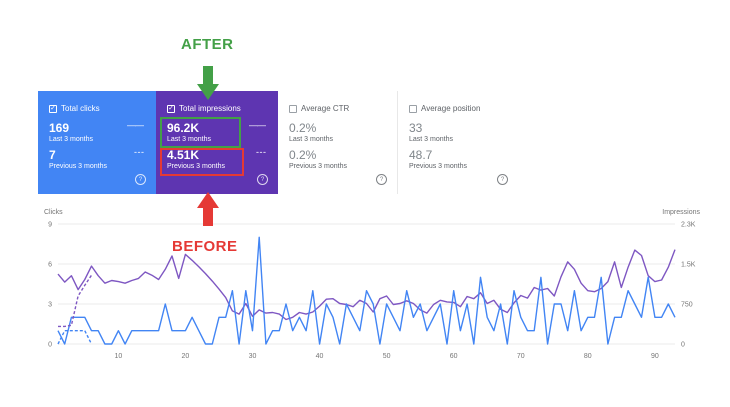 This screenshot has width=730, height=407. Describe the element at coordinates (588, 356) in the screenshot. I see `x-tick-label: 80` at that location.